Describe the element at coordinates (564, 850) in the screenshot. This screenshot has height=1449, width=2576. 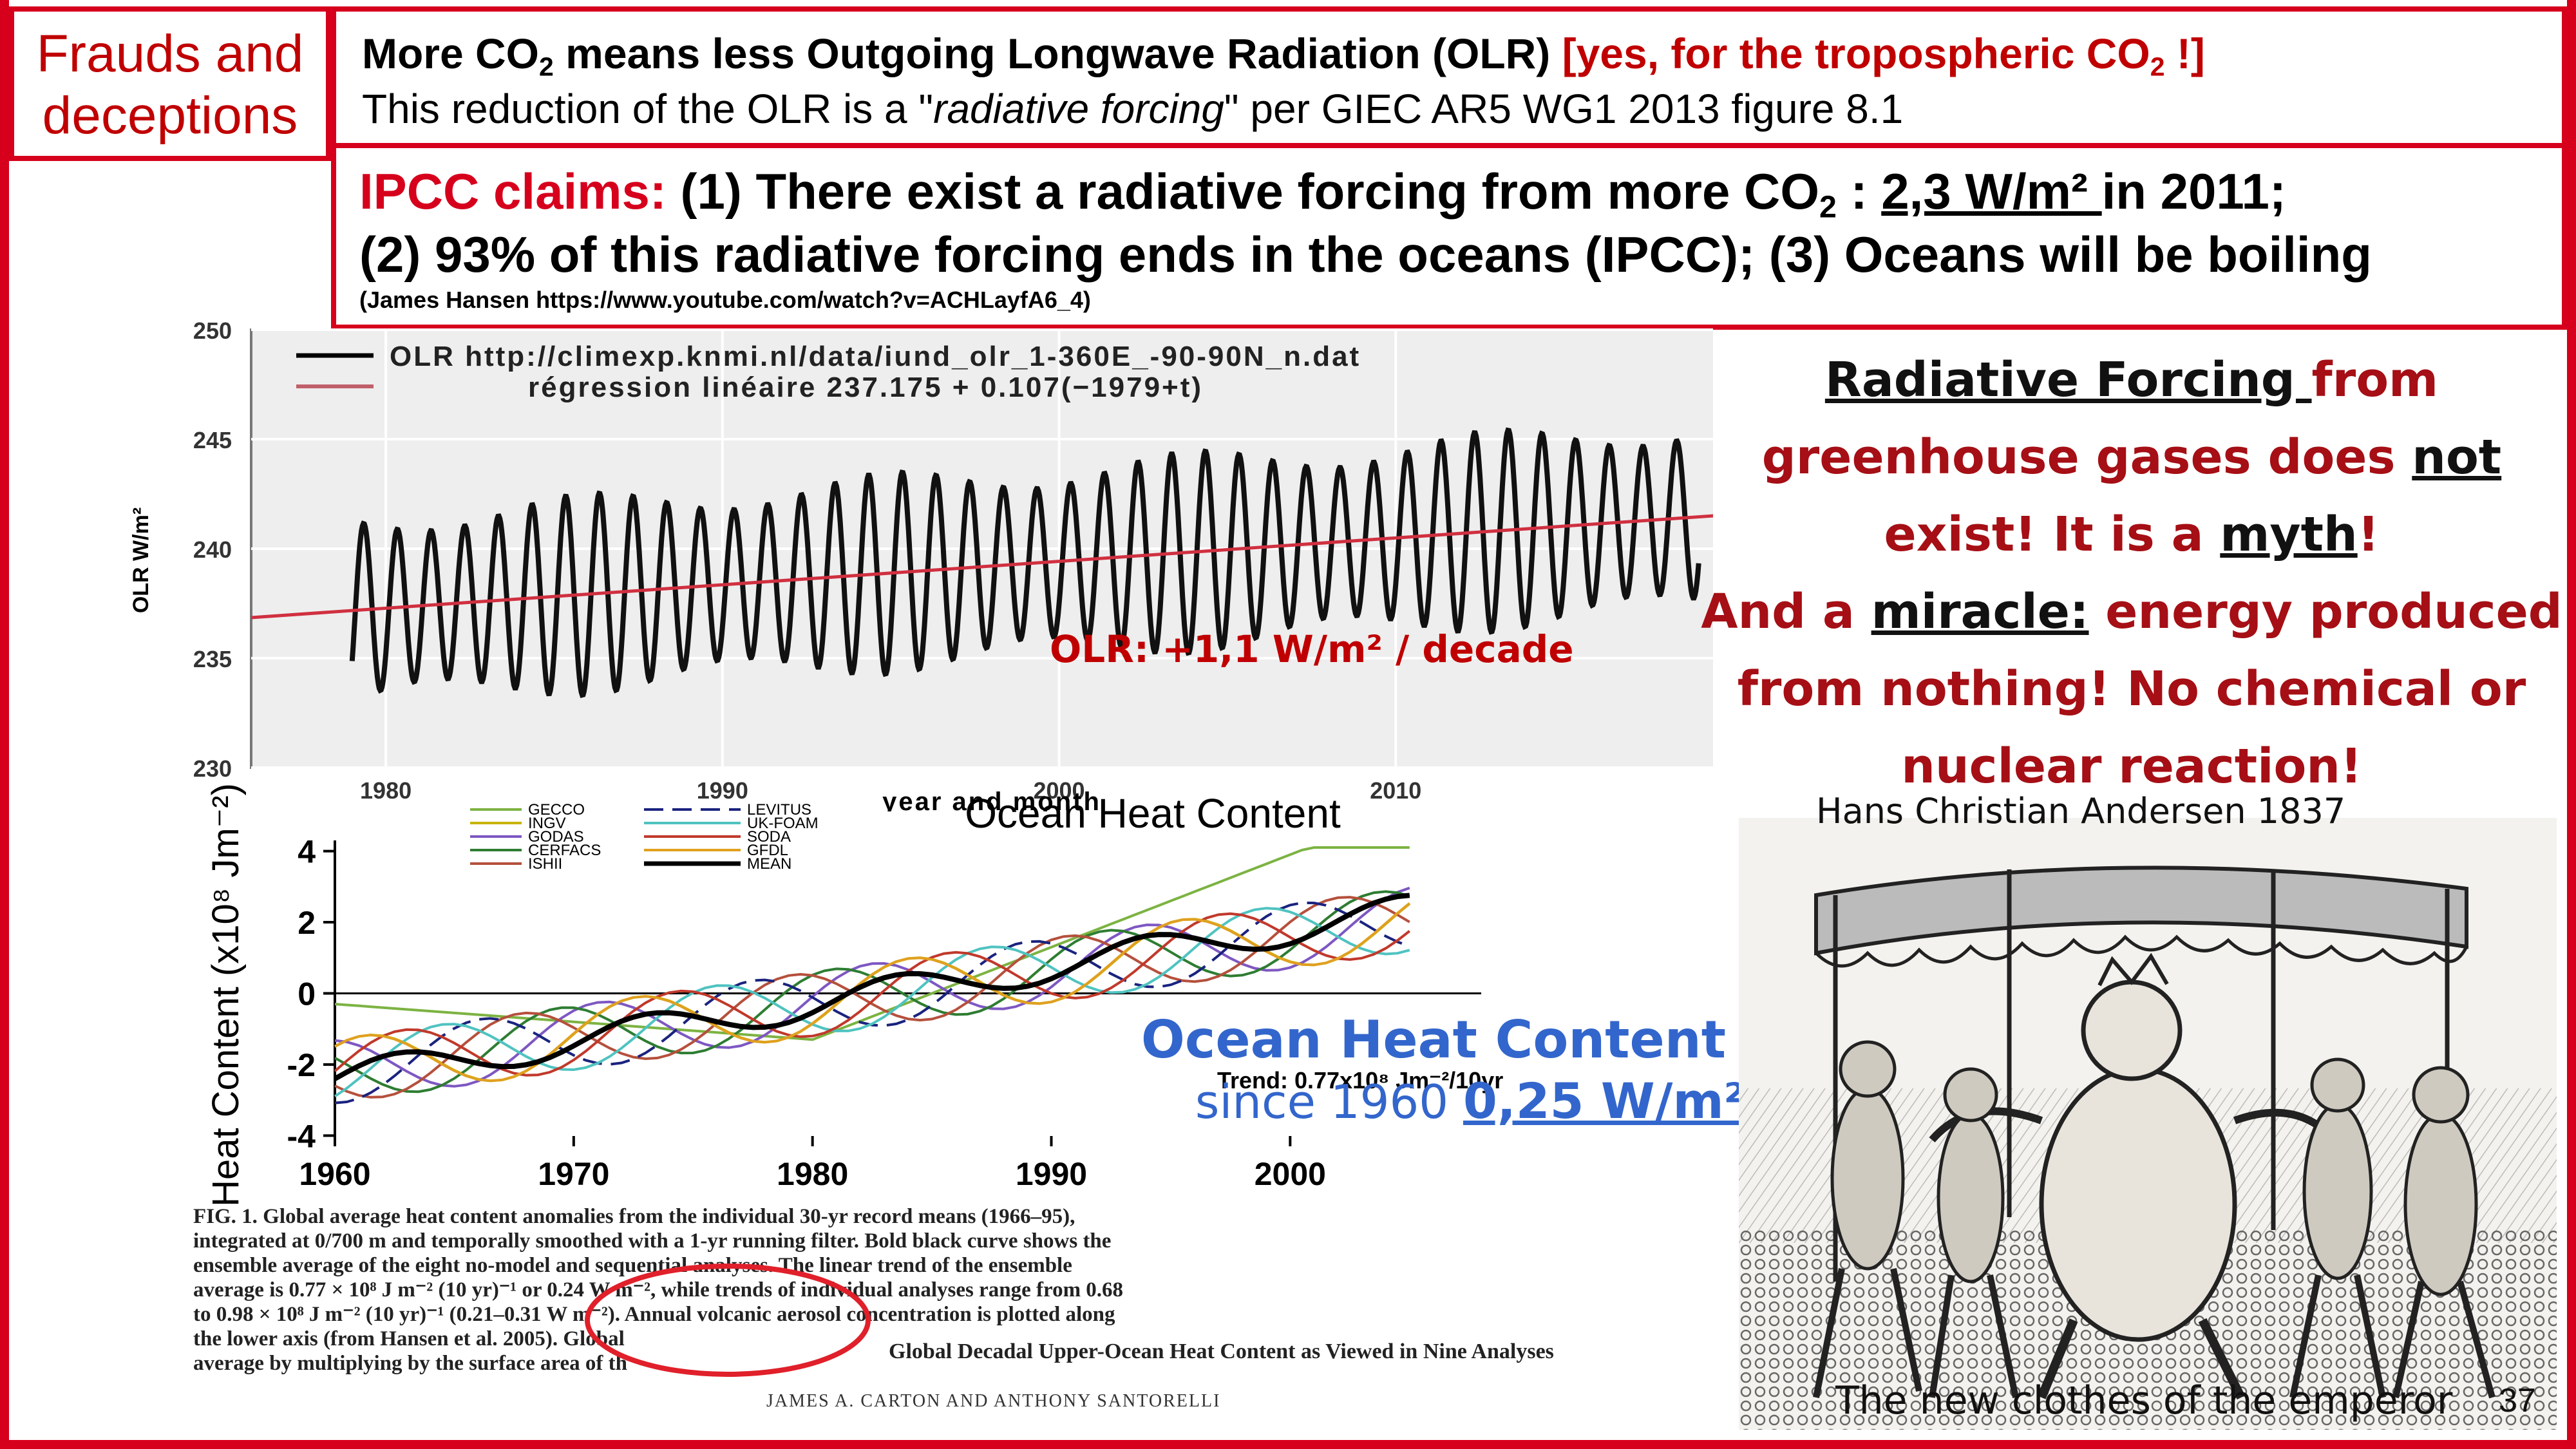
I see `ohc-legend-label: CERFACS` at that location.